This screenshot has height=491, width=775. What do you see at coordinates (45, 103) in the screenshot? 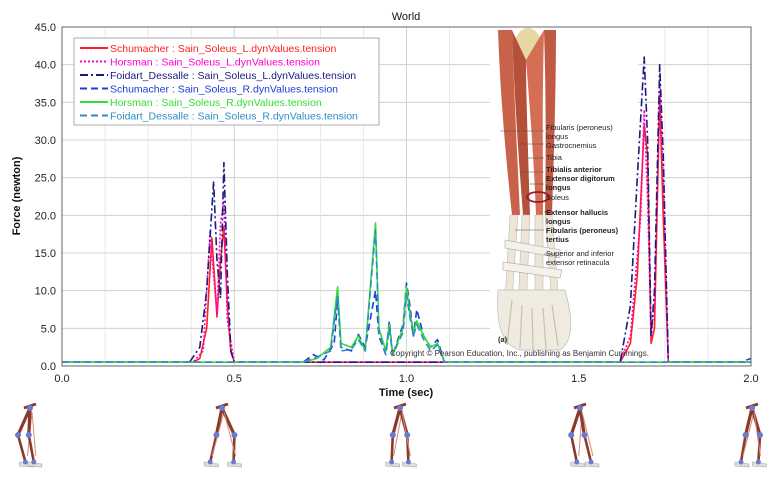
I see `y-tick-label: 35.0` at bounding box center [45, 103].